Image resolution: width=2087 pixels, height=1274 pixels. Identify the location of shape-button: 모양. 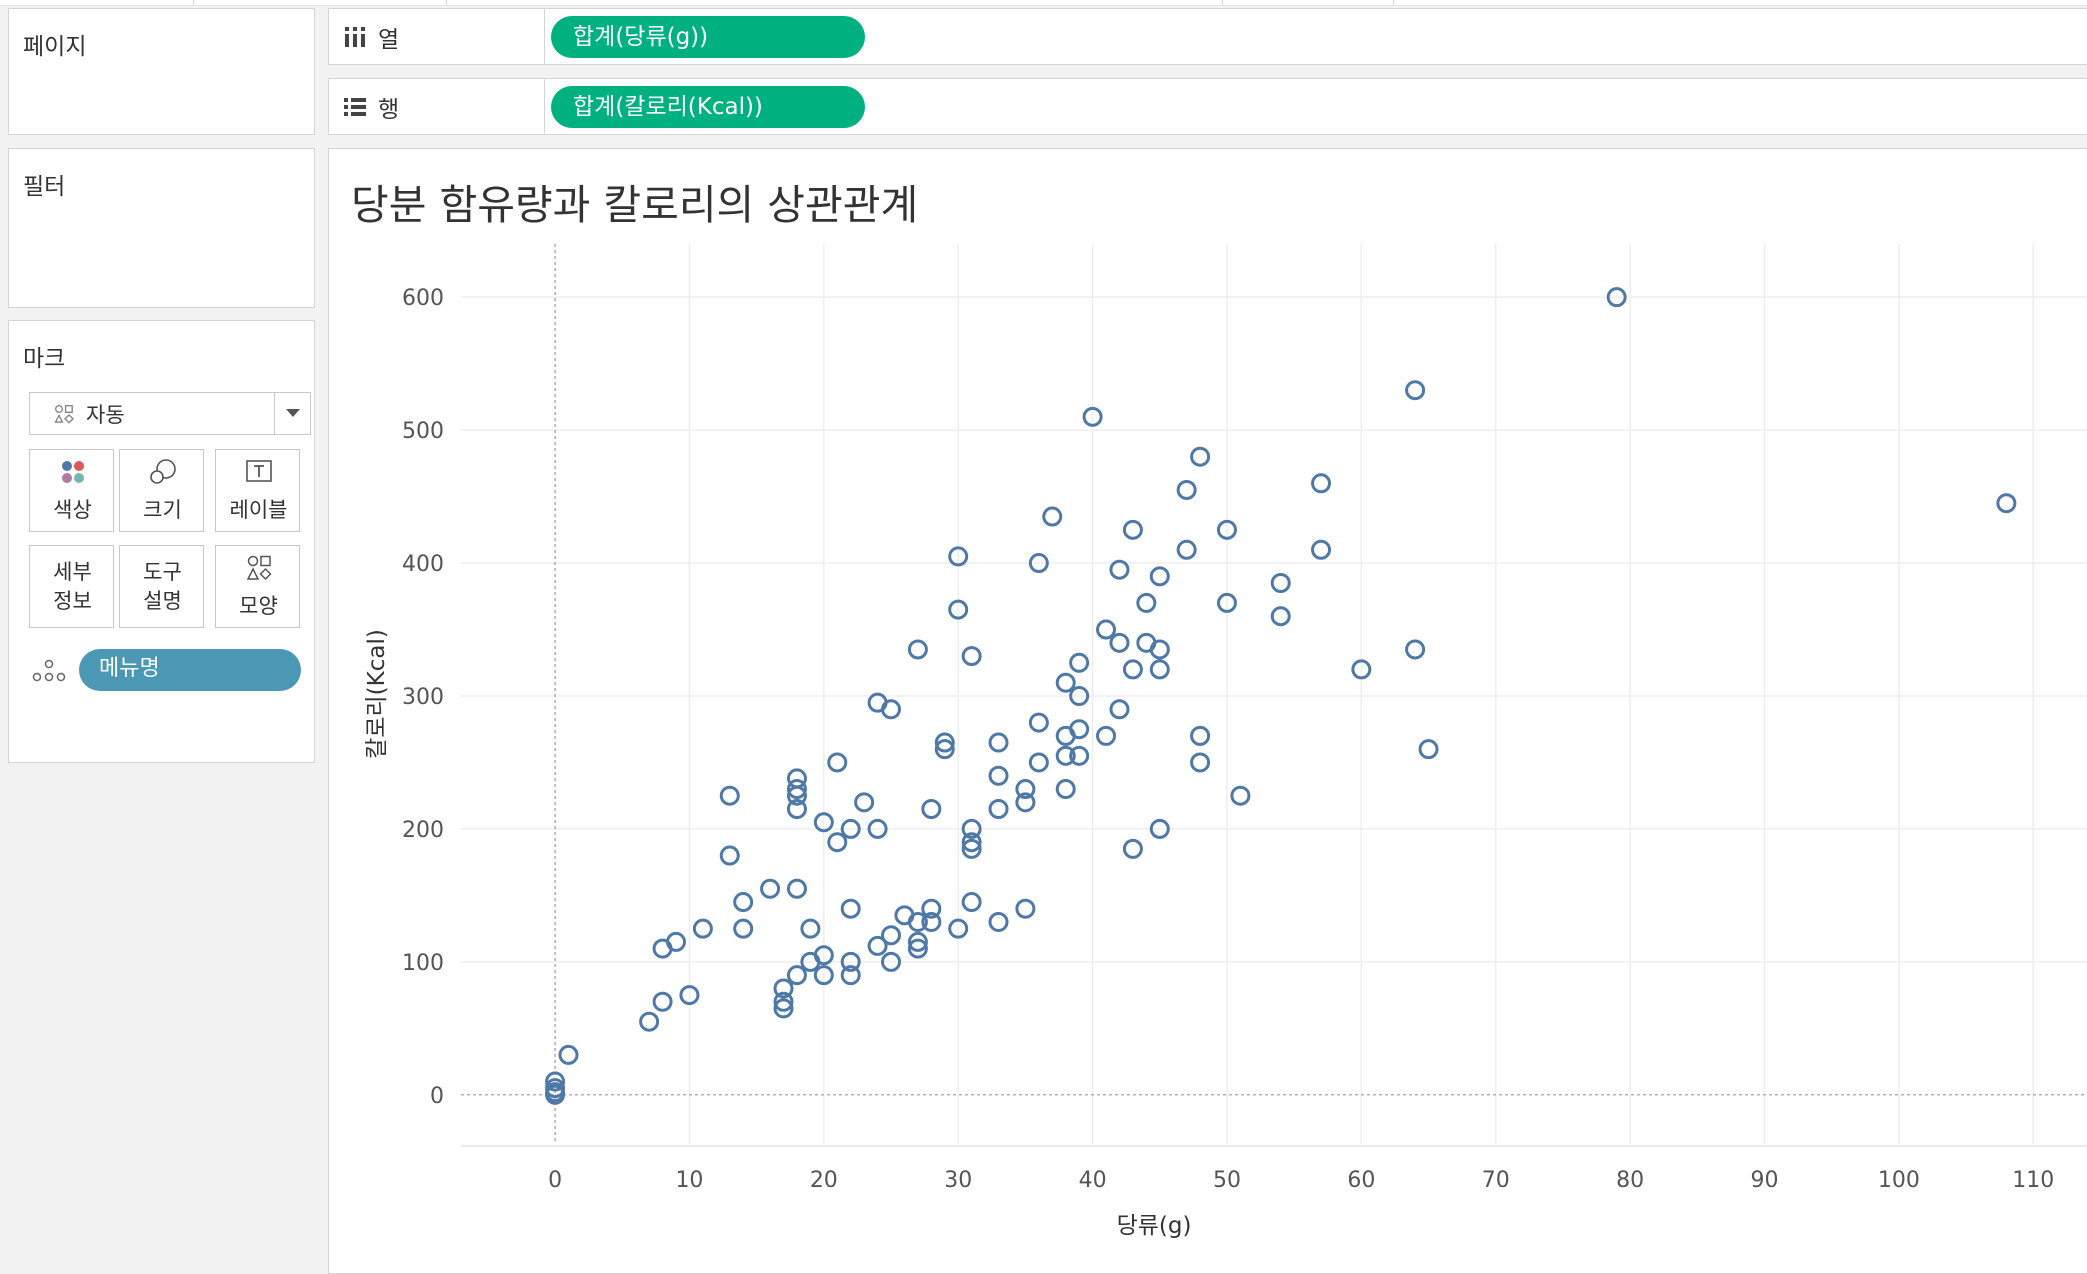
(257, 586).